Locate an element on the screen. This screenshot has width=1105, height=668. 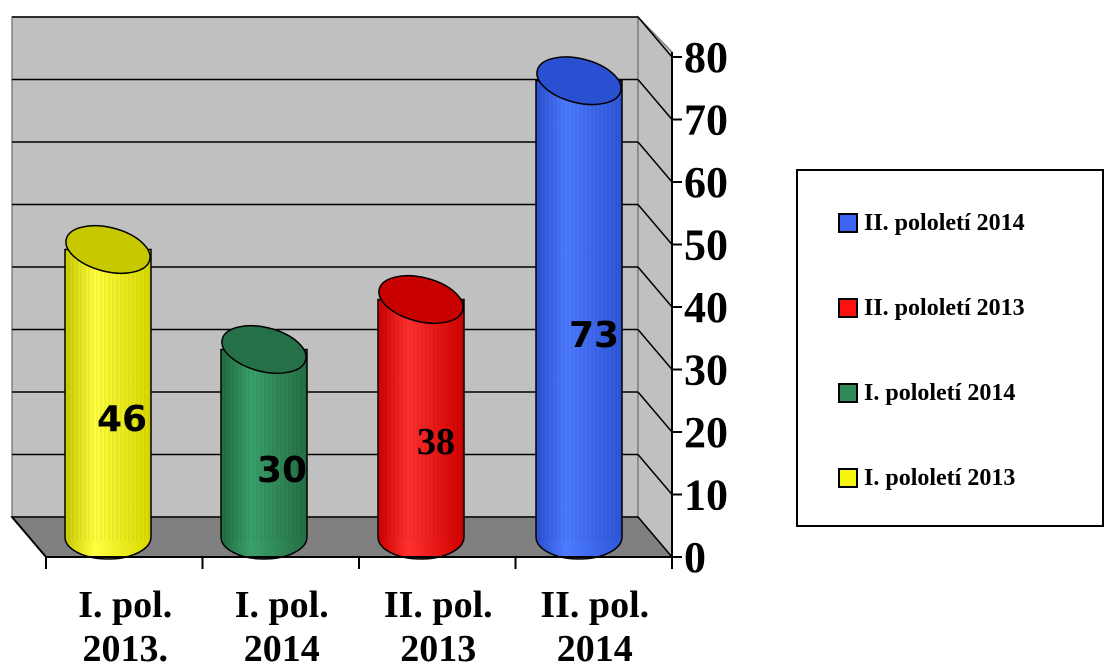
y-tick-label: 40 is located at coordinates (706, 307).